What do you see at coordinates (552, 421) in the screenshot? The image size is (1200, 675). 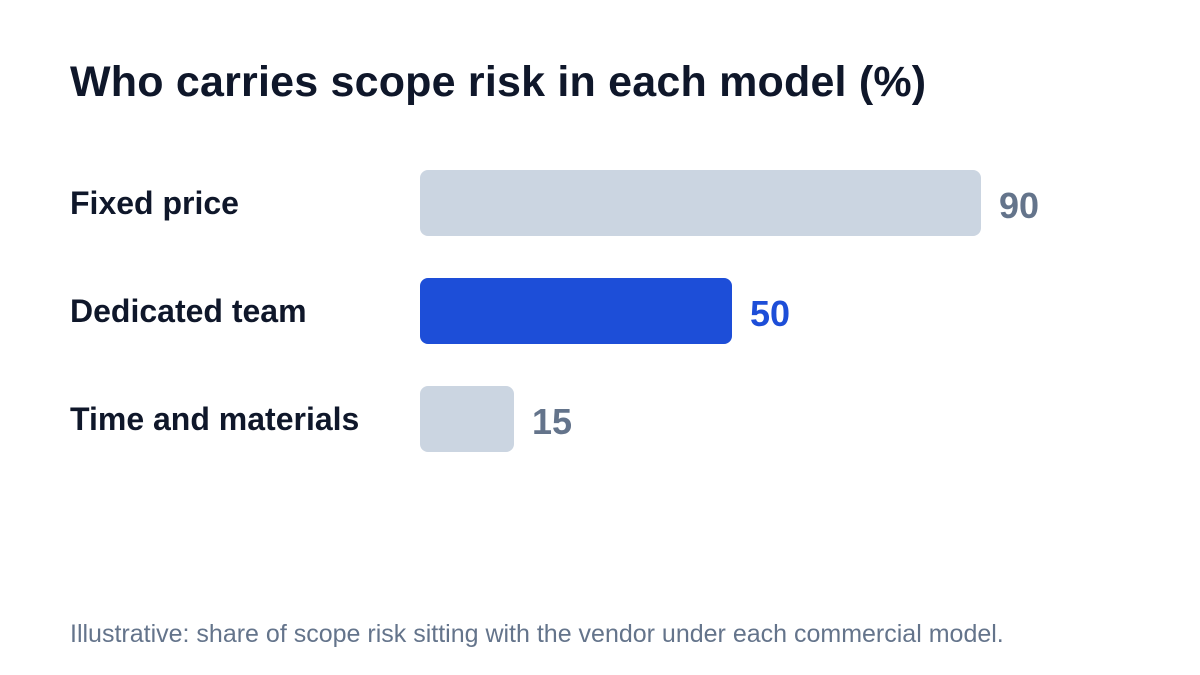 I see `value-label: 15` at bounding box center [552, 421].